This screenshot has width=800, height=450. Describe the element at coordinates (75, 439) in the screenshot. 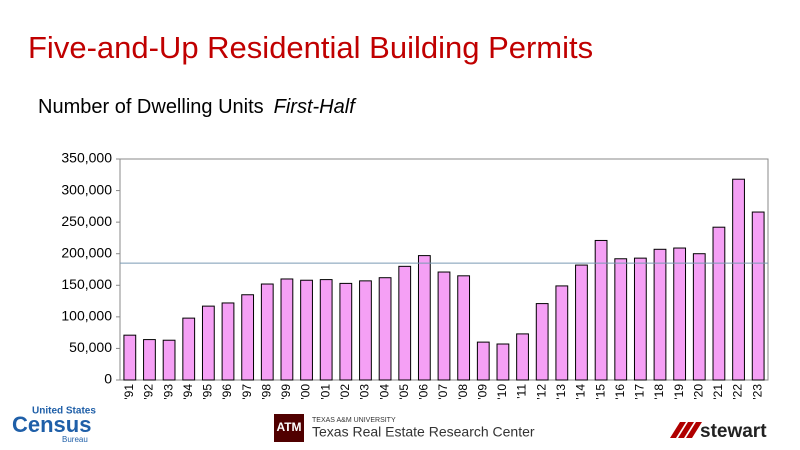

I see `census-bottom: Bureau` at that location.